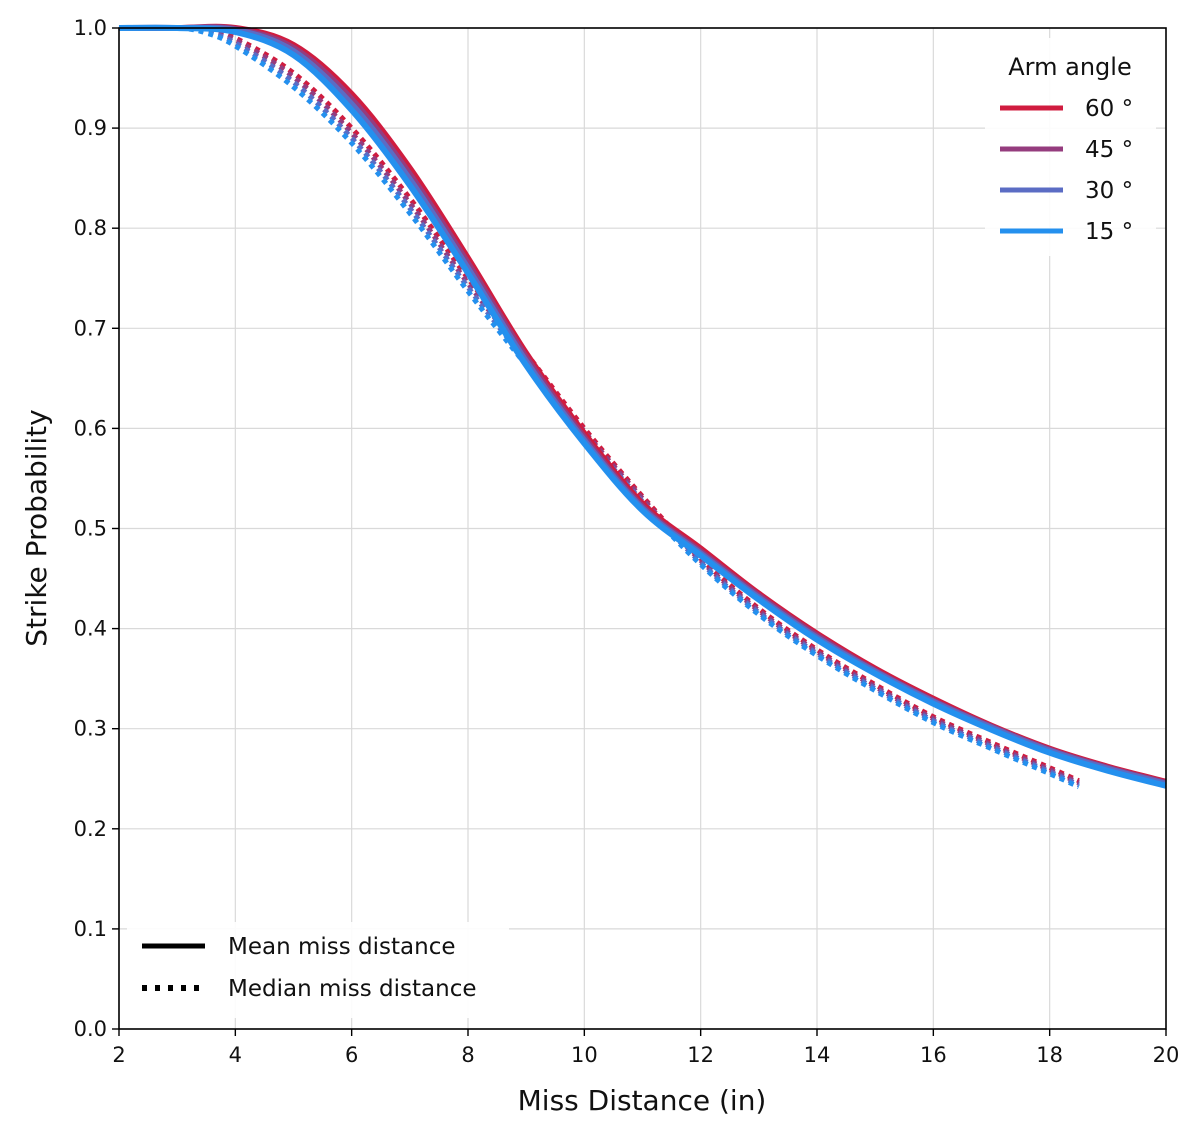  What do you see at coordinates (90, 929) in the screenshot?
I see `y-tick-label: 0.1` at bounding box center [90, 929].